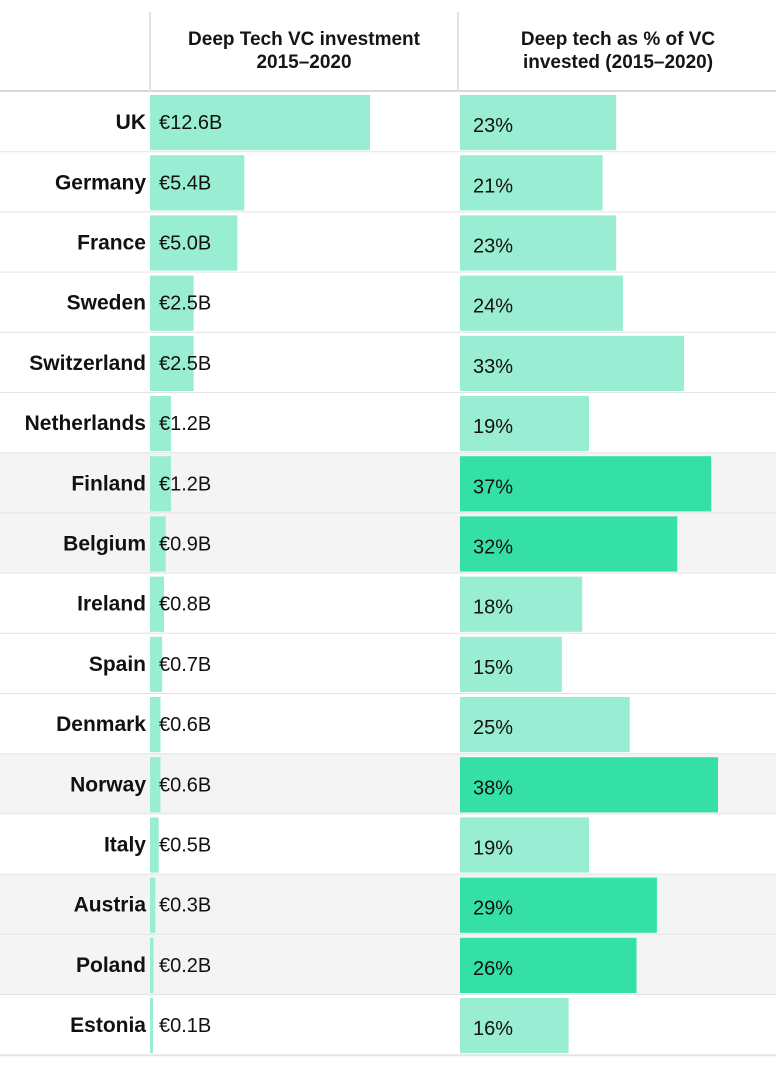  Describe the element at coordinates (190, 123) in the screenshot. I see `investment-value: €12.6B` at that location.